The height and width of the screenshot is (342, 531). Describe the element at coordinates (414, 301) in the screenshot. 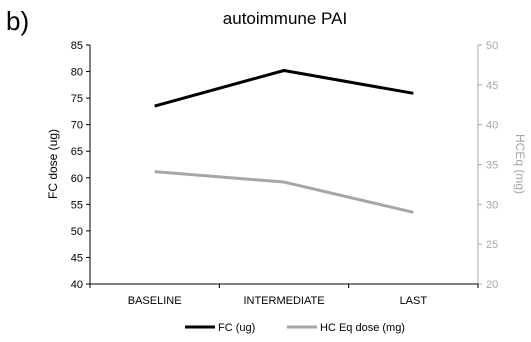

I see `x-tick-label: LAST` at that location.